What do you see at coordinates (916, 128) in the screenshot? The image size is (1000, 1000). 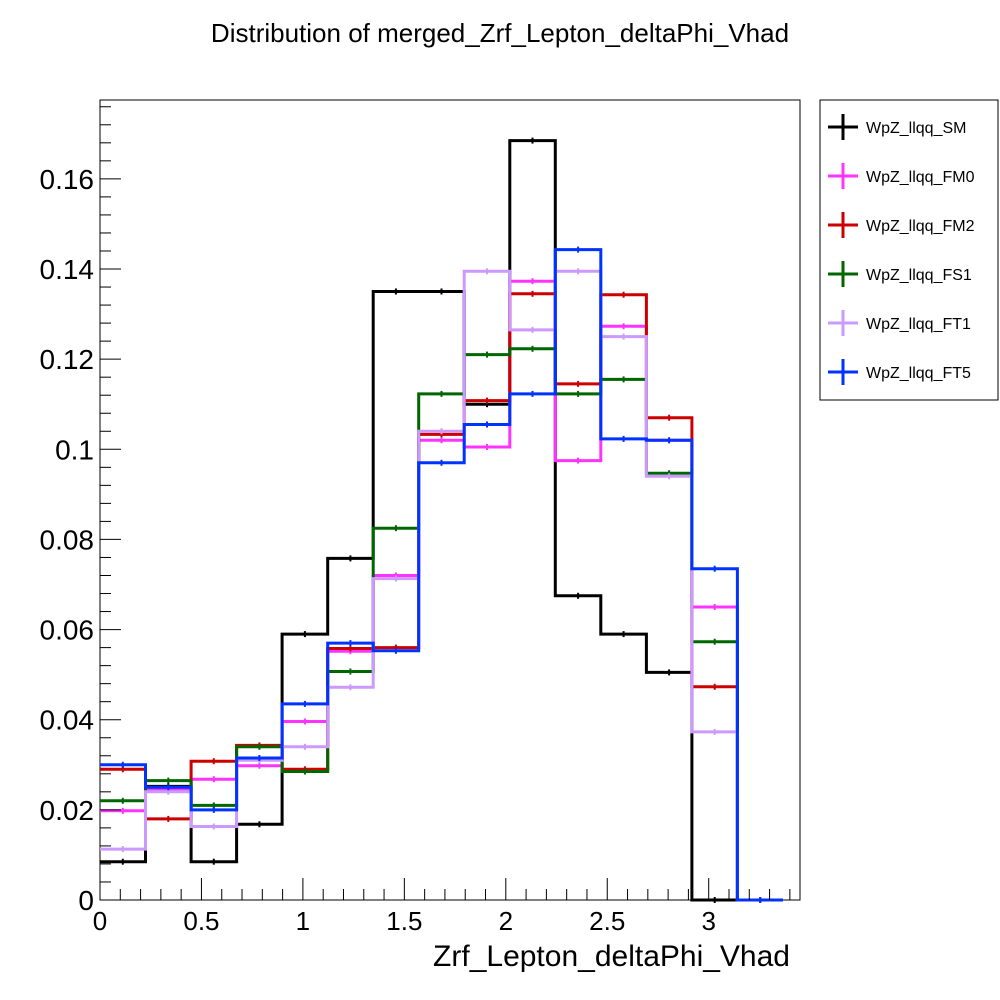 I see `legend-label: WpZ_llqq_SM` at bounding box center [916, 128].